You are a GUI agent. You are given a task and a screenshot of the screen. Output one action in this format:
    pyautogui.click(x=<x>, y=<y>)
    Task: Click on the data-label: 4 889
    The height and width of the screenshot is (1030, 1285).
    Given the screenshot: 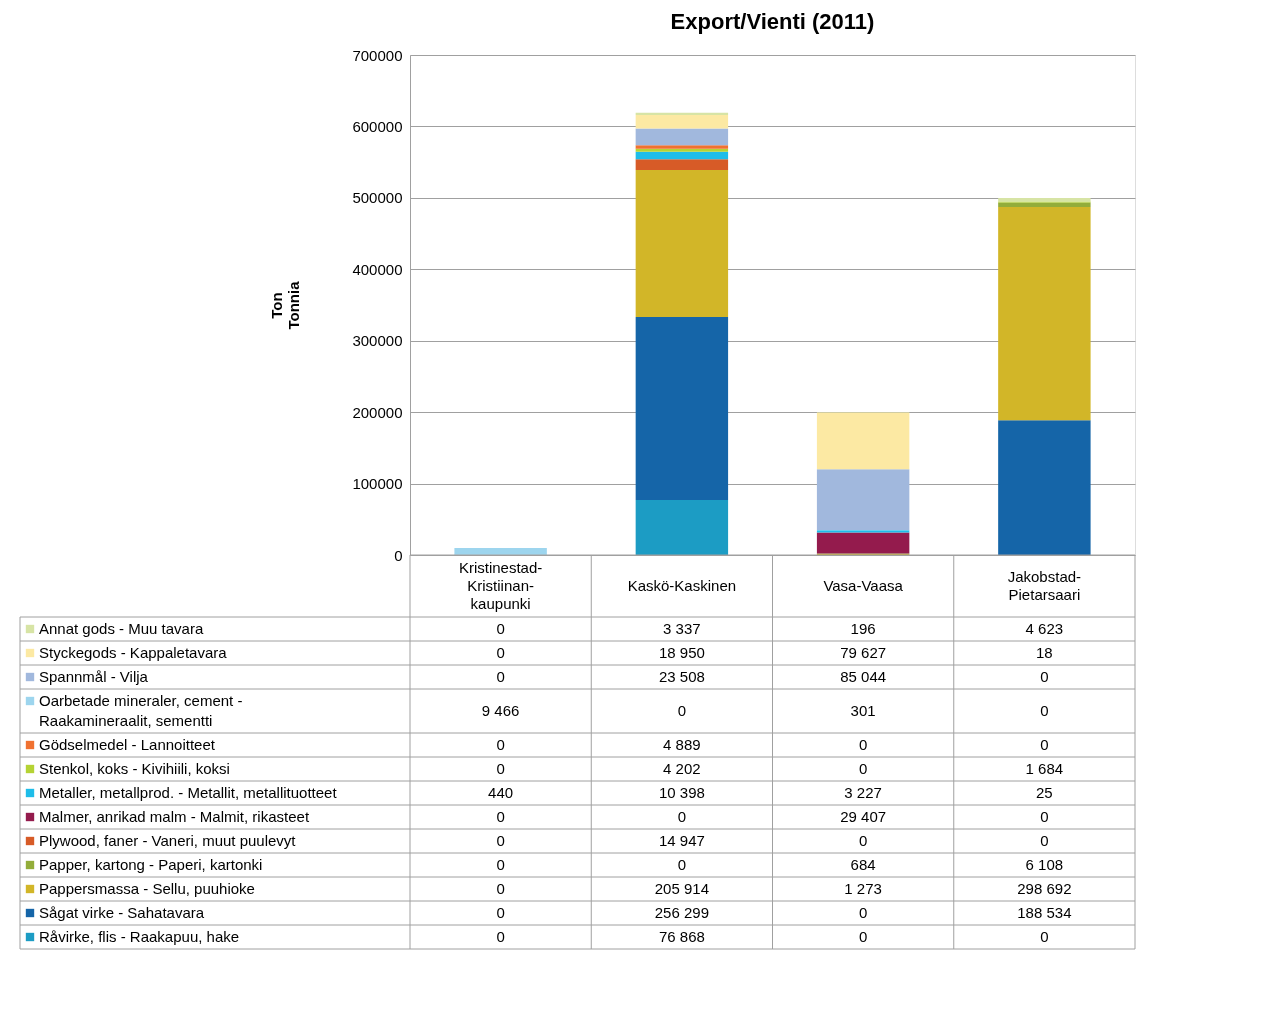 What is the action you would take?
    pyautogui.click(x=682, y=744)
    